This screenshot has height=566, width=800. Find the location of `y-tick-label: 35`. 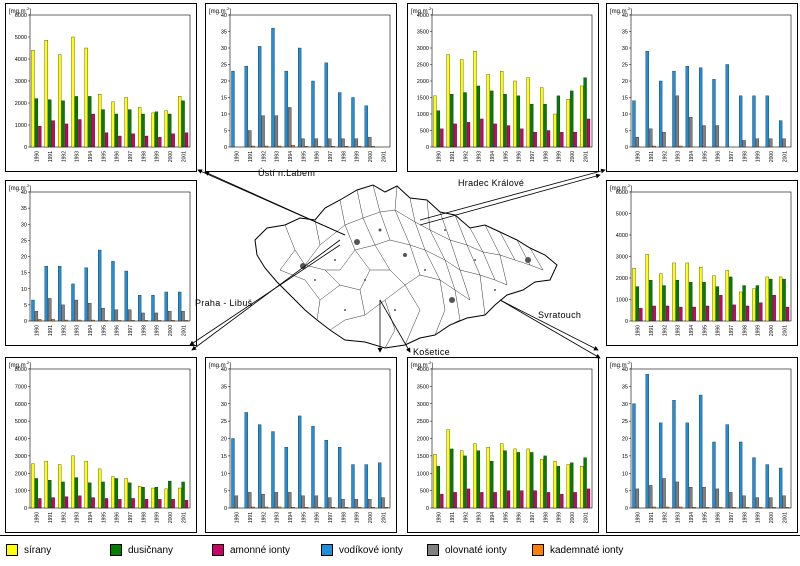

y-tick-label: 35 is located at coordinates (224, 33).